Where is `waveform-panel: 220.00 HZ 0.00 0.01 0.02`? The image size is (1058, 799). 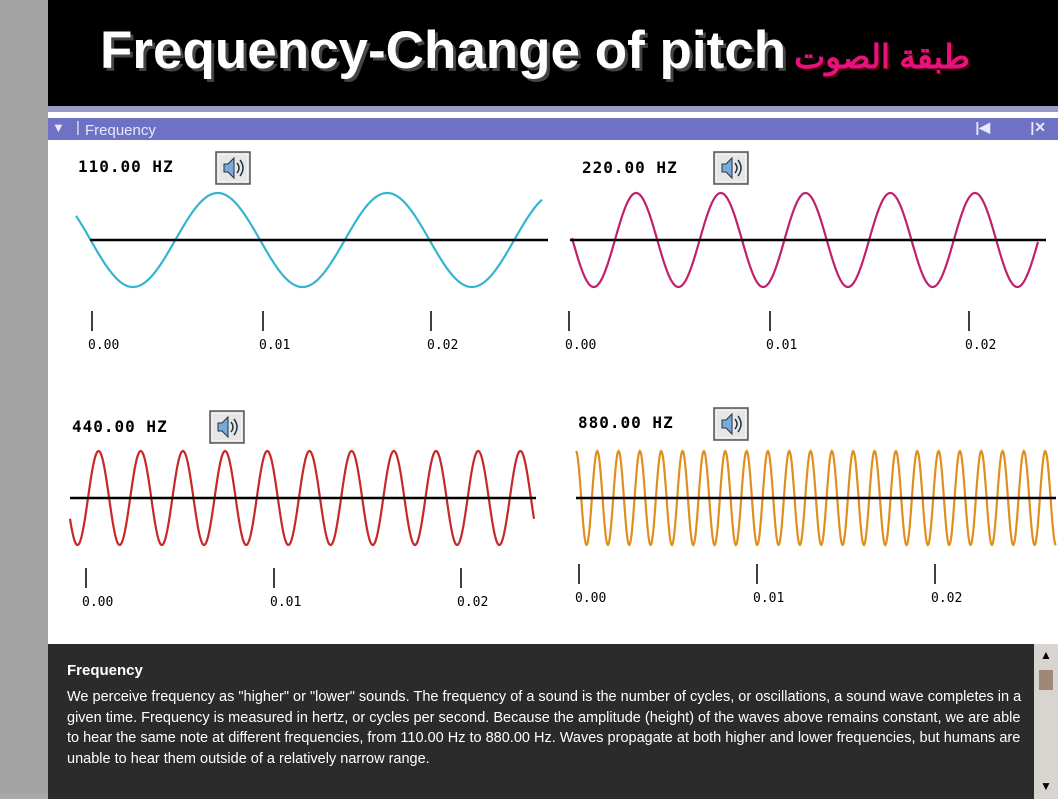 waveform-panel: 220.00 HZ 0.00 0.01 0.02 is located at coordinates (805, 252).